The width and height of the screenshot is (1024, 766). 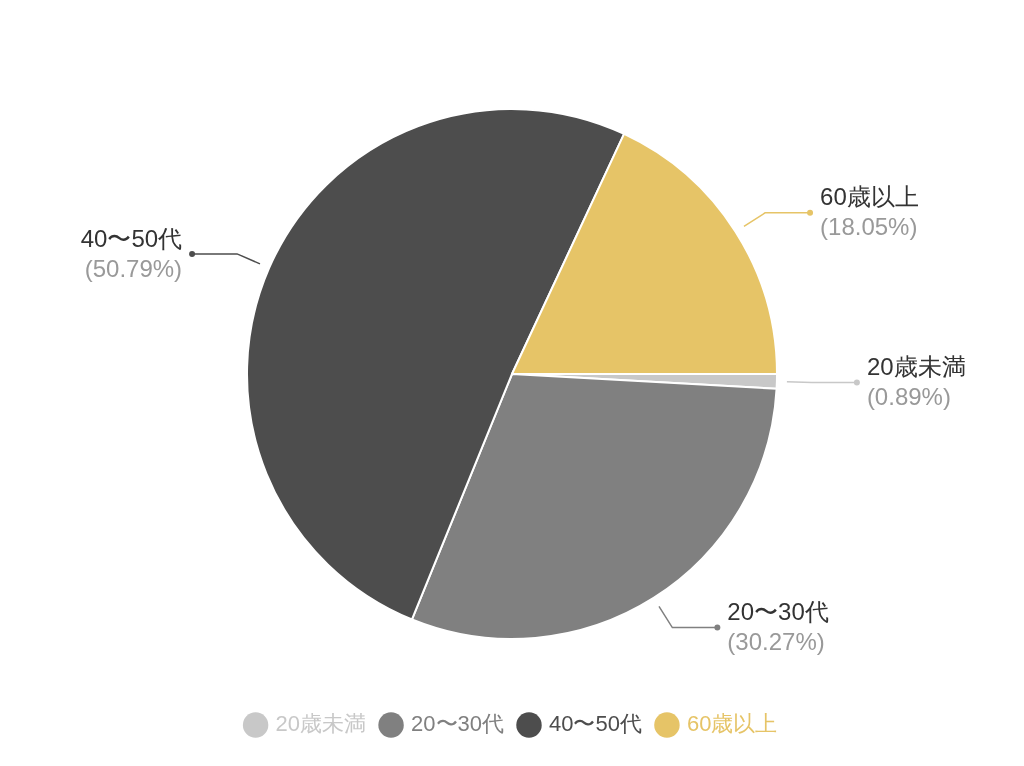 I want to click on data-label: (18.05%), so click(x=869, y=227).